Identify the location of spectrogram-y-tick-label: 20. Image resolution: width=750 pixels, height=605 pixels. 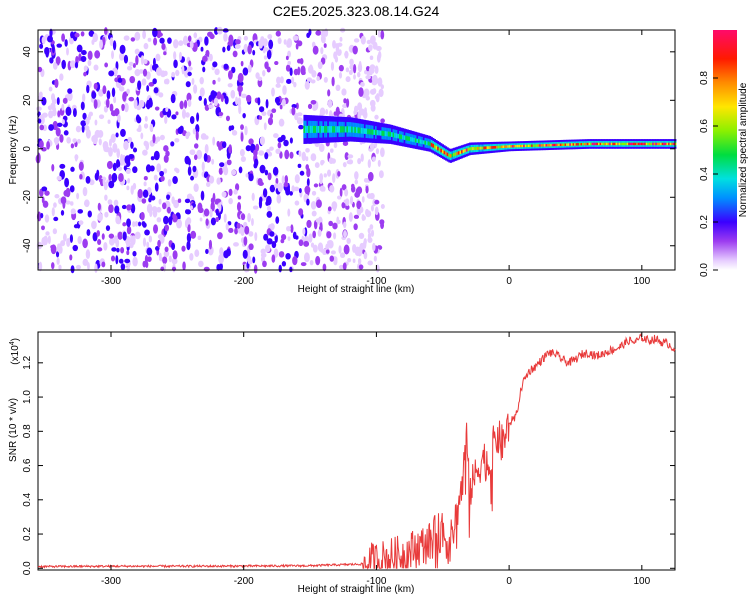
(27, 100).